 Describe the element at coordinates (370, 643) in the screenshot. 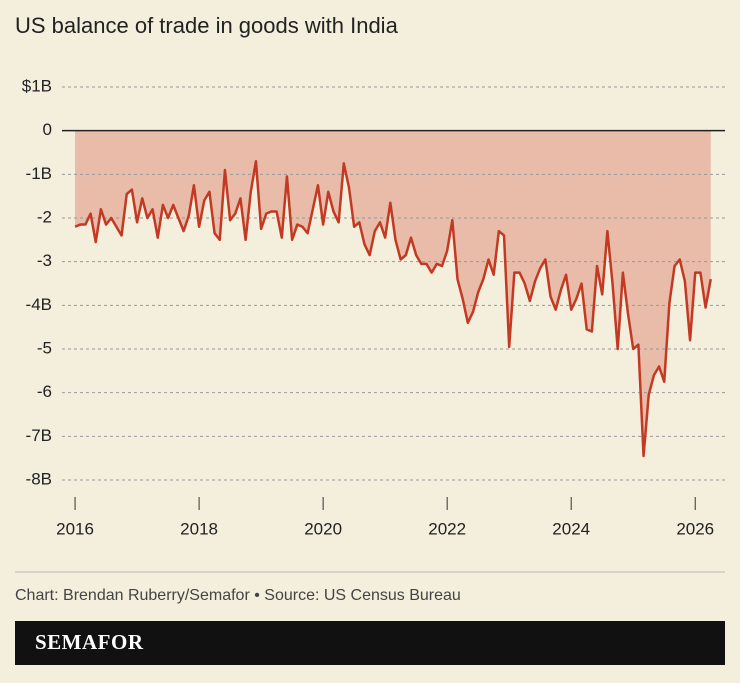

I see `brand-bar` at that location.